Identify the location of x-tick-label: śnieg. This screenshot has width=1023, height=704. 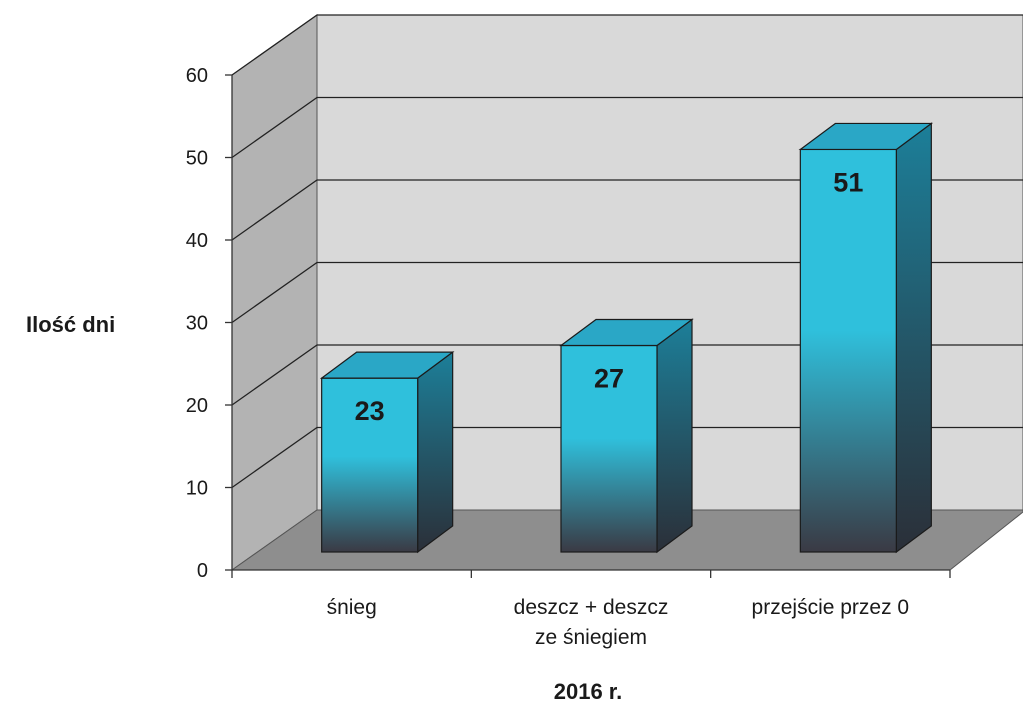
(352, 607).